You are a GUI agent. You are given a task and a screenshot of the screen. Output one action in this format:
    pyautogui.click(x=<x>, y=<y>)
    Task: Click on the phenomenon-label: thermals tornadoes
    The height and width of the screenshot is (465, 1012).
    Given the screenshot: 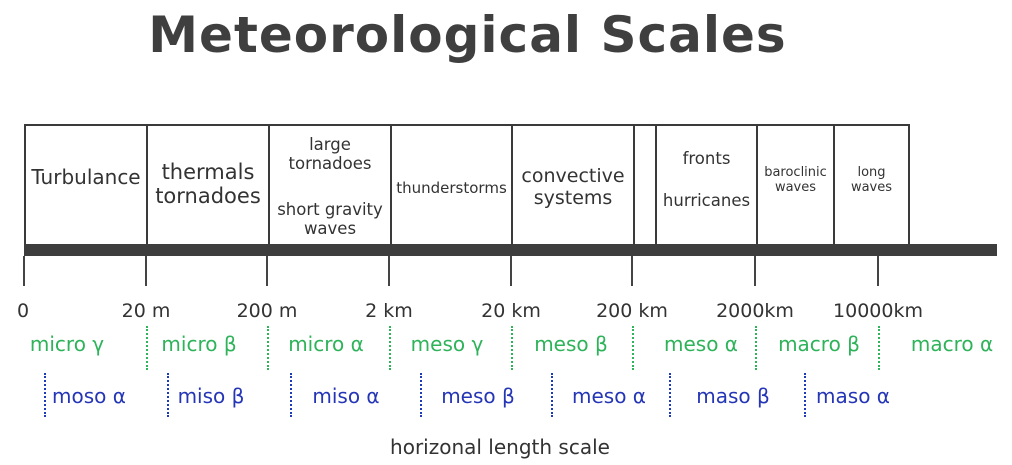 What is the action you would take?
    pyautogui.click(x=208, y=184)
    